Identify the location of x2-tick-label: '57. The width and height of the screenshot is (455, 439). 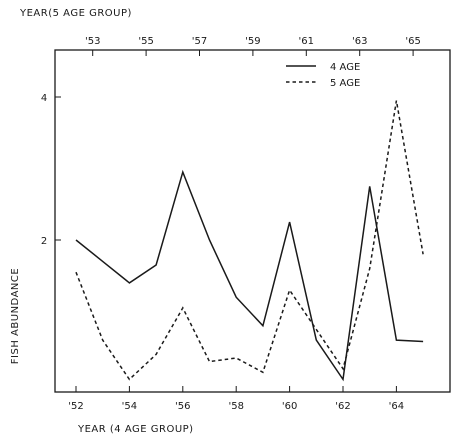
(199, 41).